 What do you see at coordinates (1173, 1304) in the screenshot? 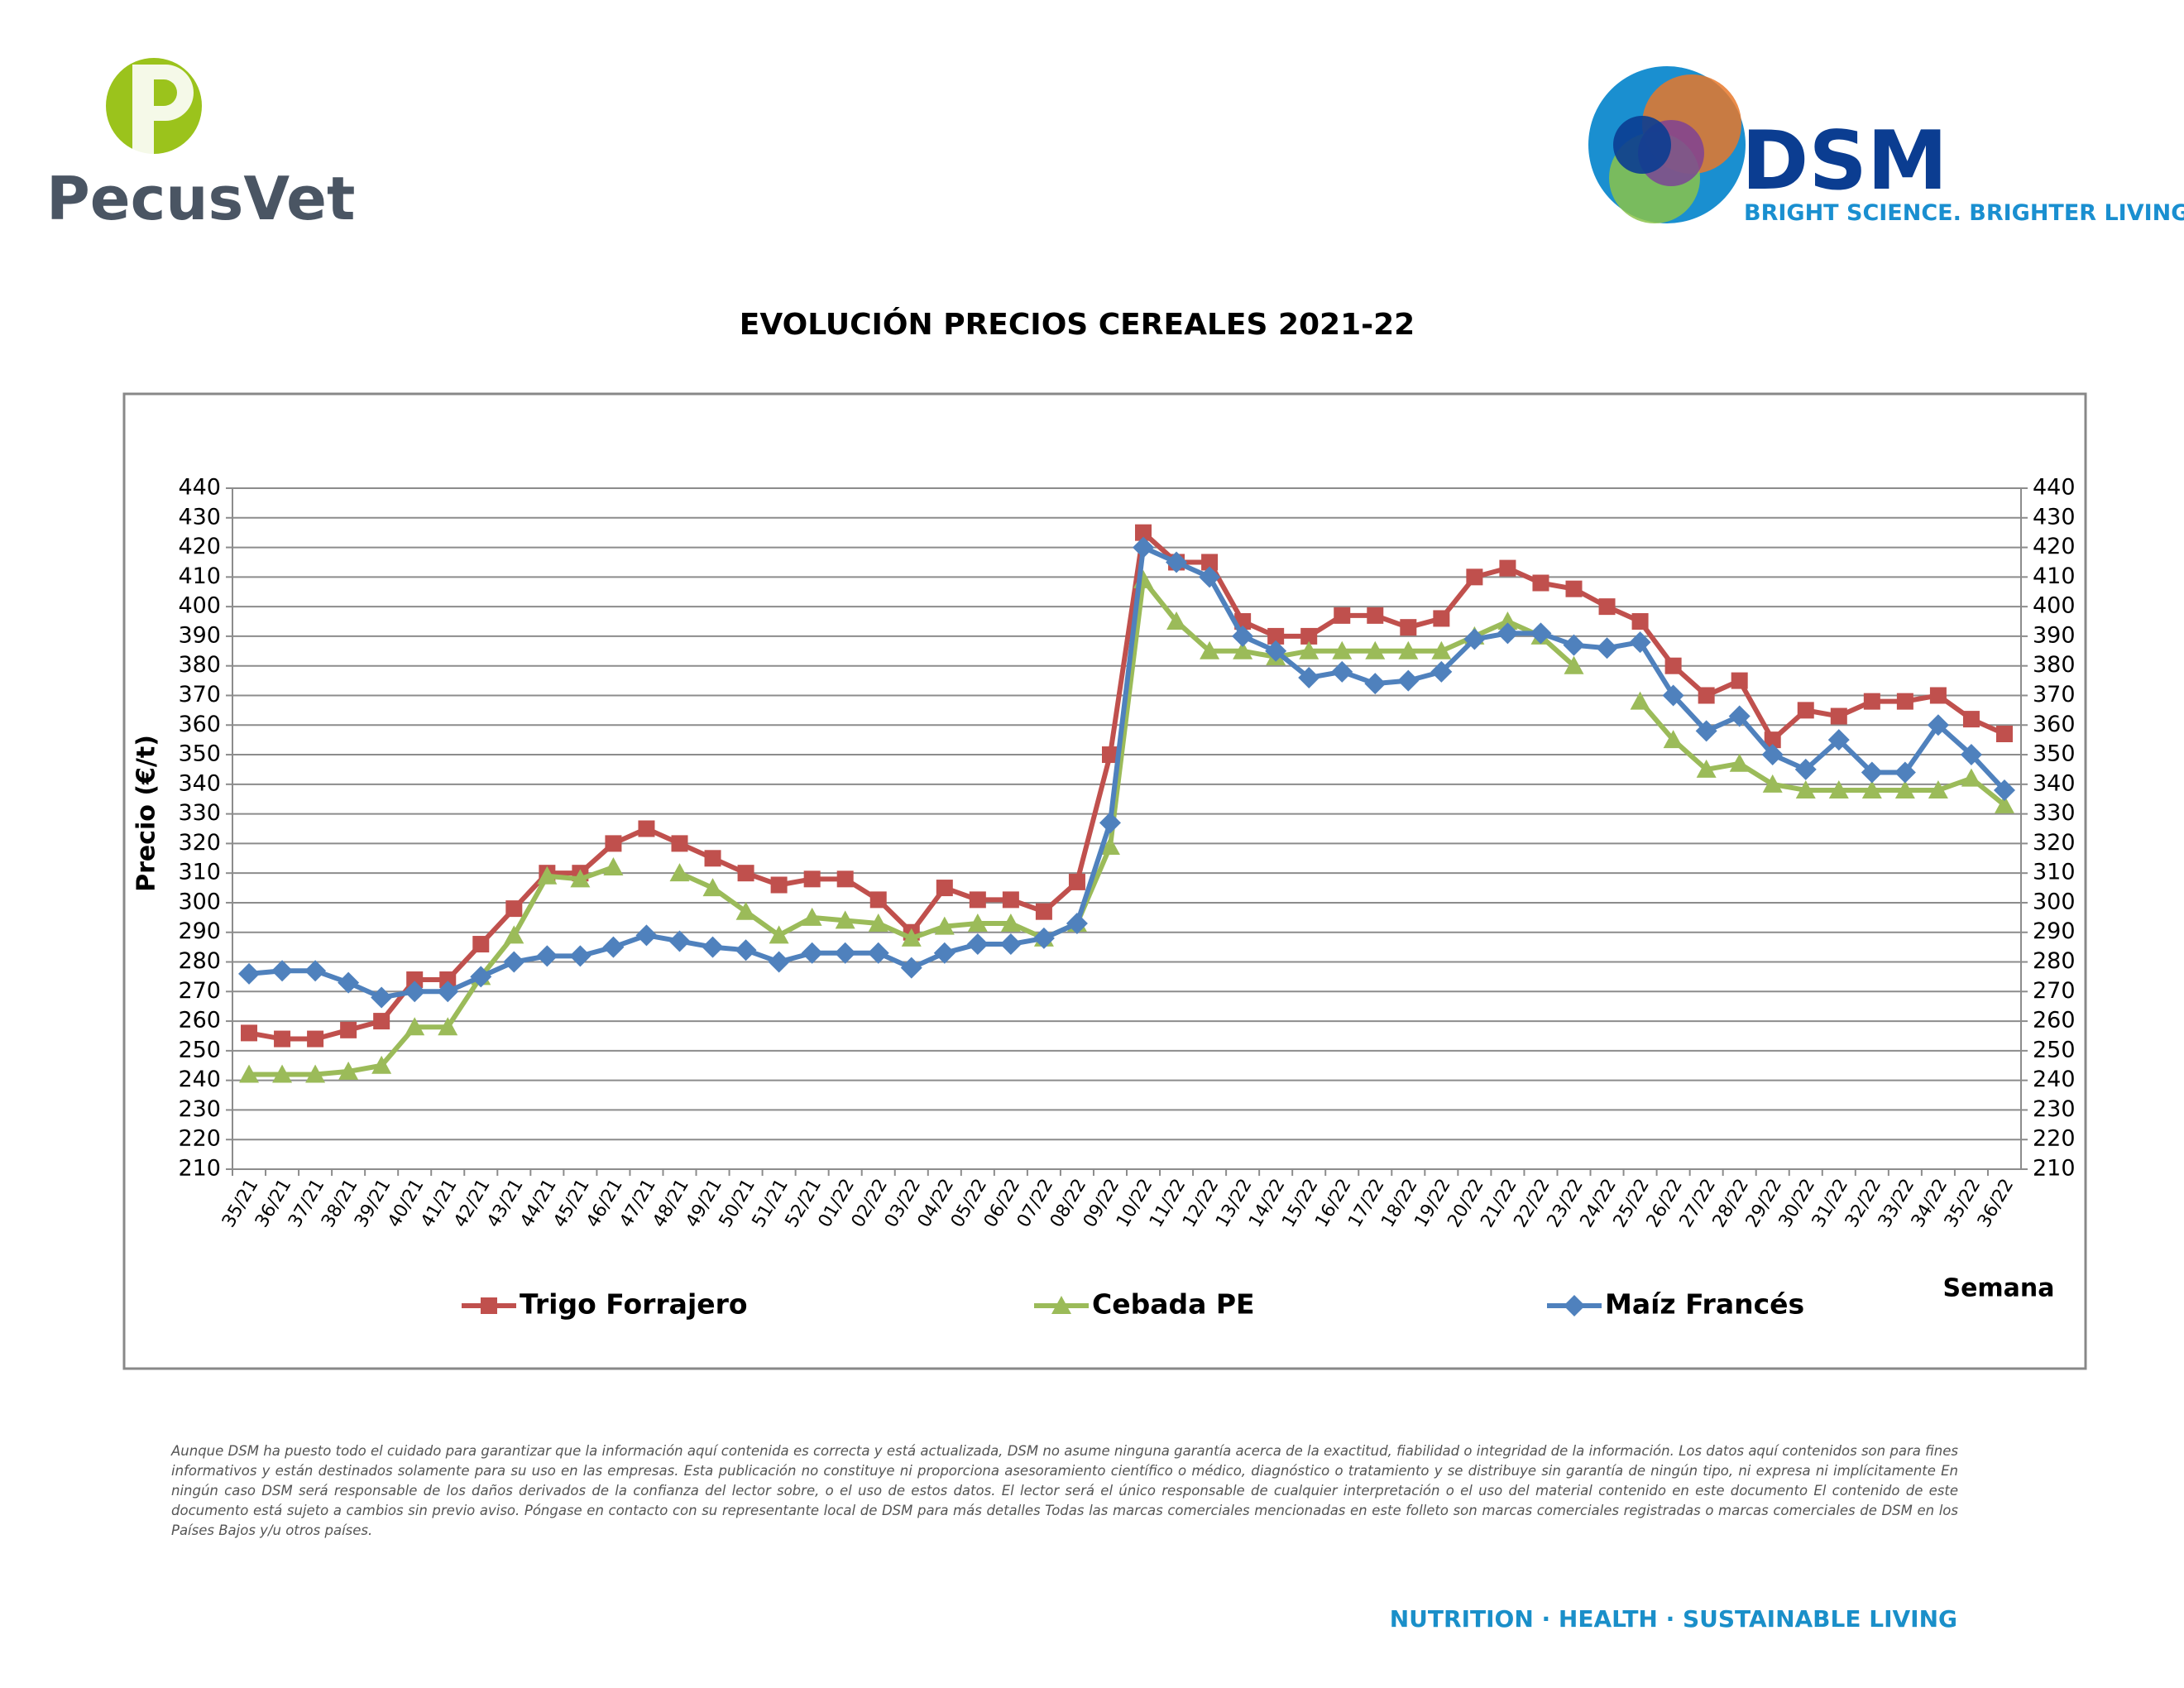
I see `legend-label: Cebada PE` at bounding box center [1173, 1304].